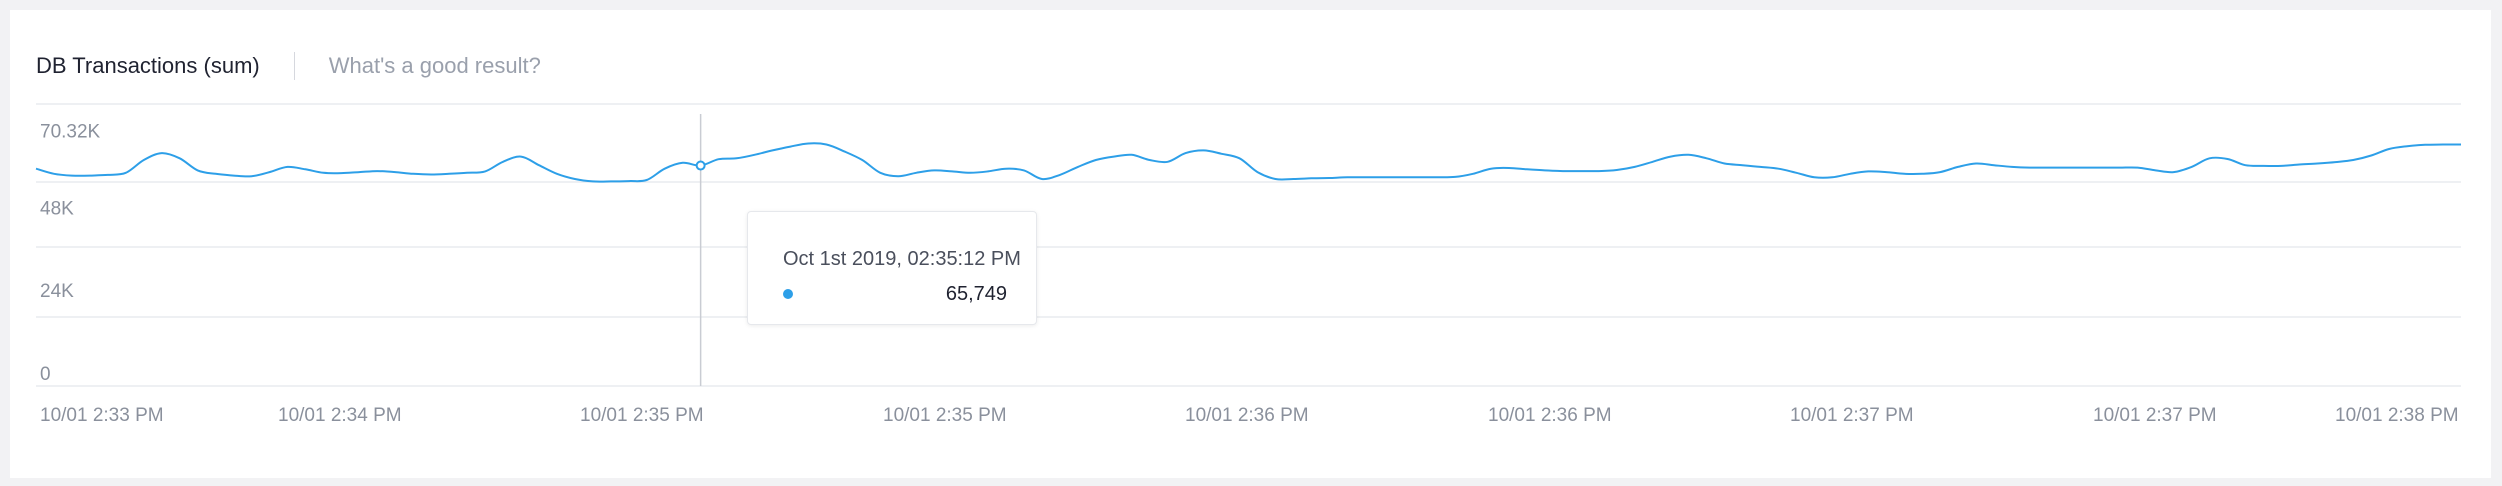 The width and height of the screenshot is (2502, 486). What do you see at coordinates (434, 65) in the screenshot?
I see `good-result-hint-link: What's a good result?` at bounding box center [434, 65].